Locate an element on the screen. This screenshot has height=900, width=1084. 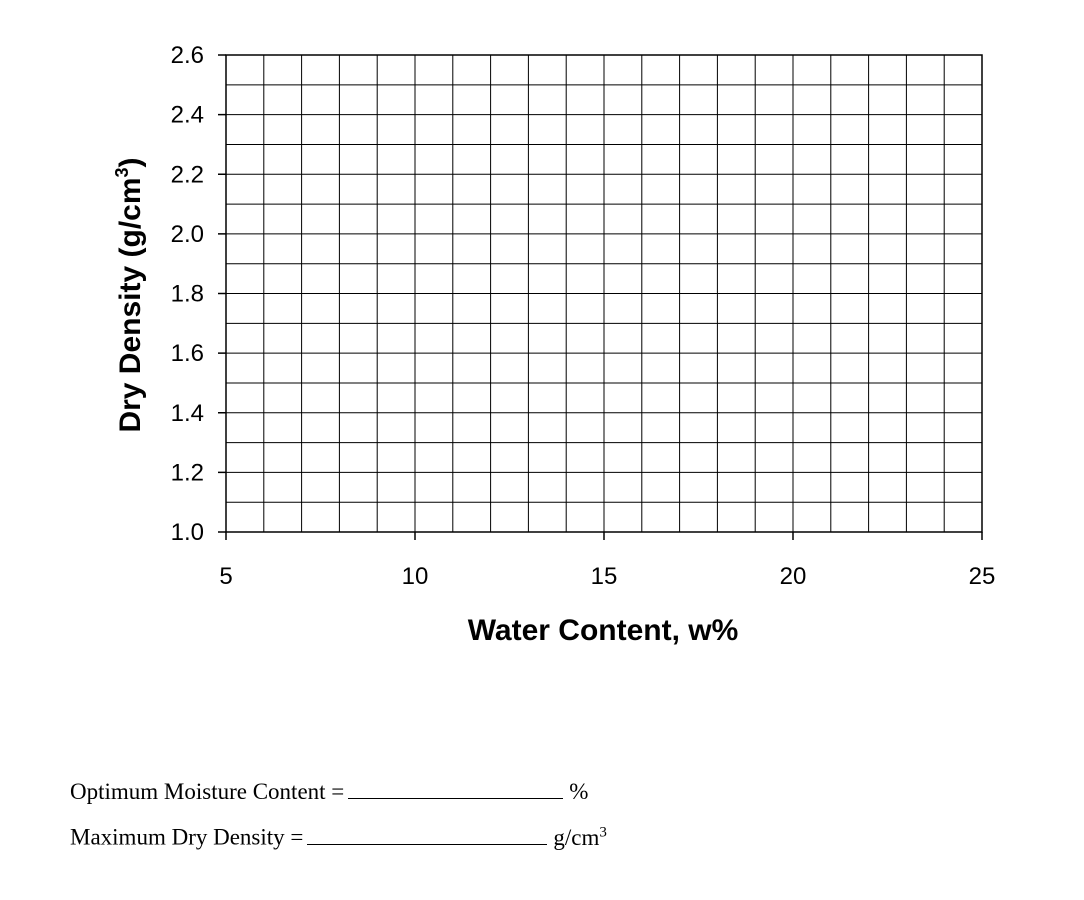
y-axis-title-main: Dry Density (g/cm is located at coordinates (130, 304).